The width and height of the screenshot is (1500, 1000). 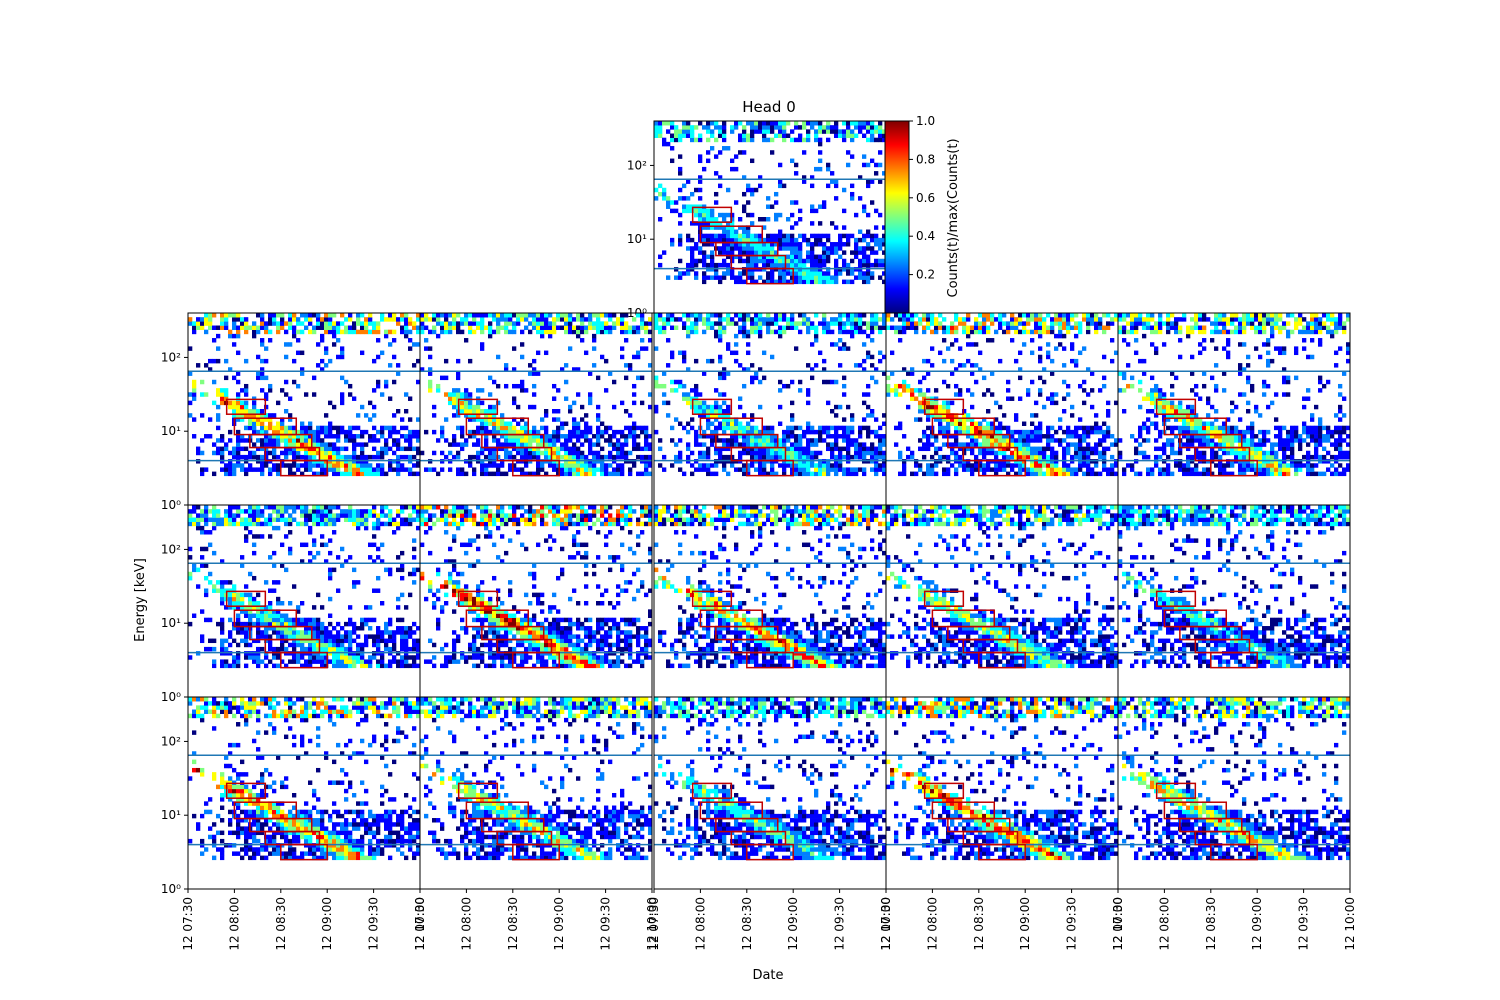 What do you see at coordinates (291, 412) in the screenshot?
I see `panel-1: 10⁰ 10¹ 10²` at bounding box center [291, 412].